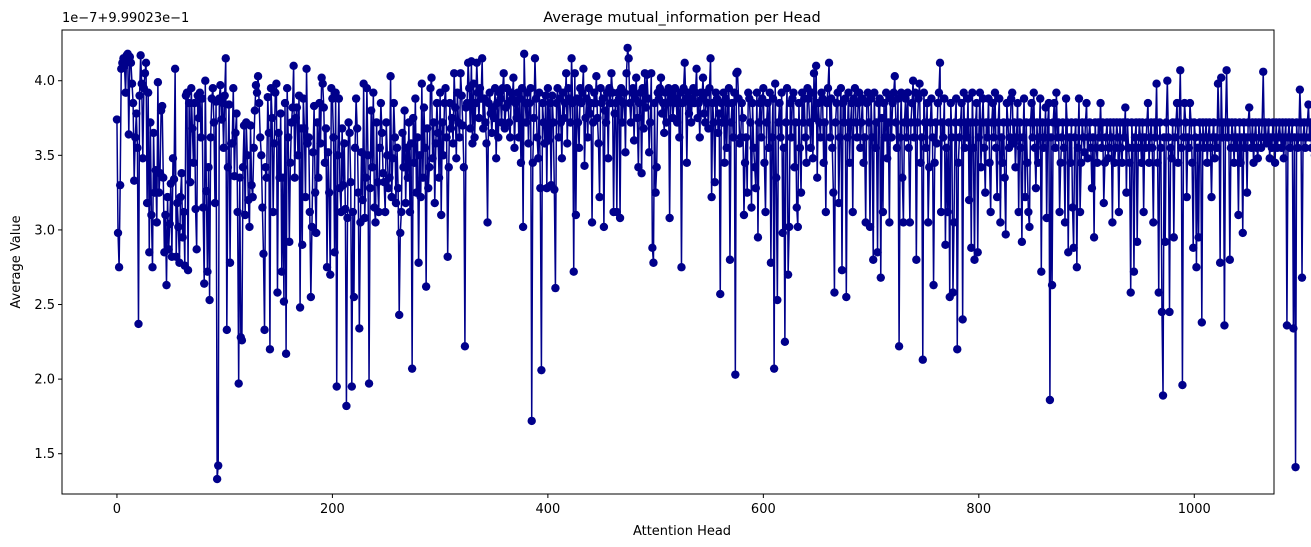  I want to click on x-axis-ticks: 0 200 400 600 800 1000, so click(662, 505).